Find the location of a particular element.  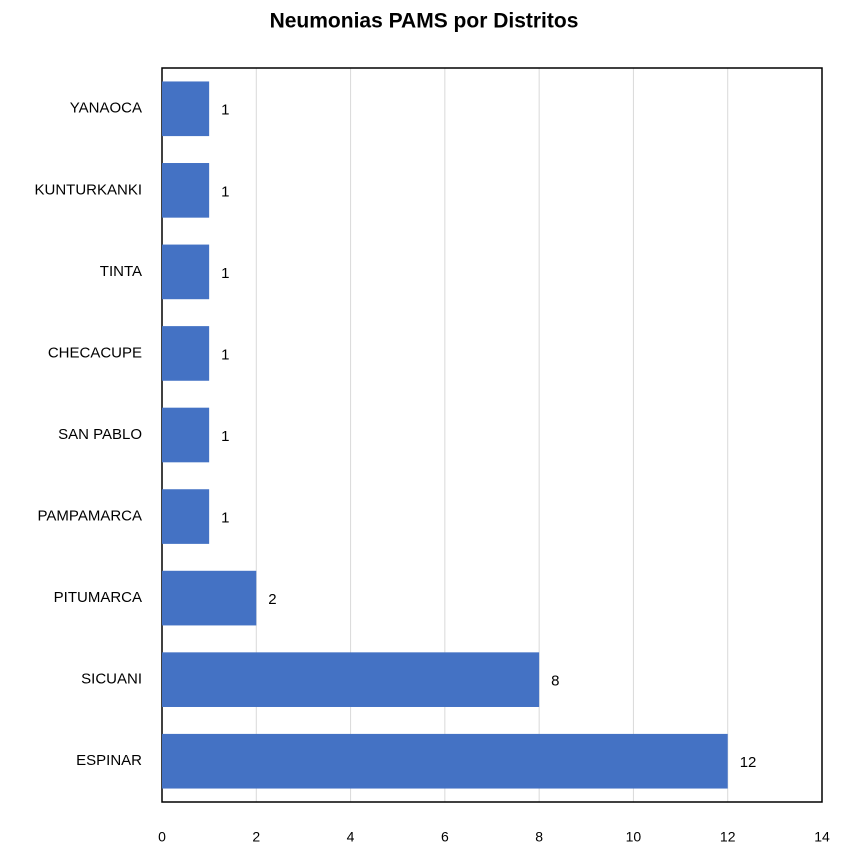

y-tick-label: KUNTURKANKI is located at coordinates (88, 189).